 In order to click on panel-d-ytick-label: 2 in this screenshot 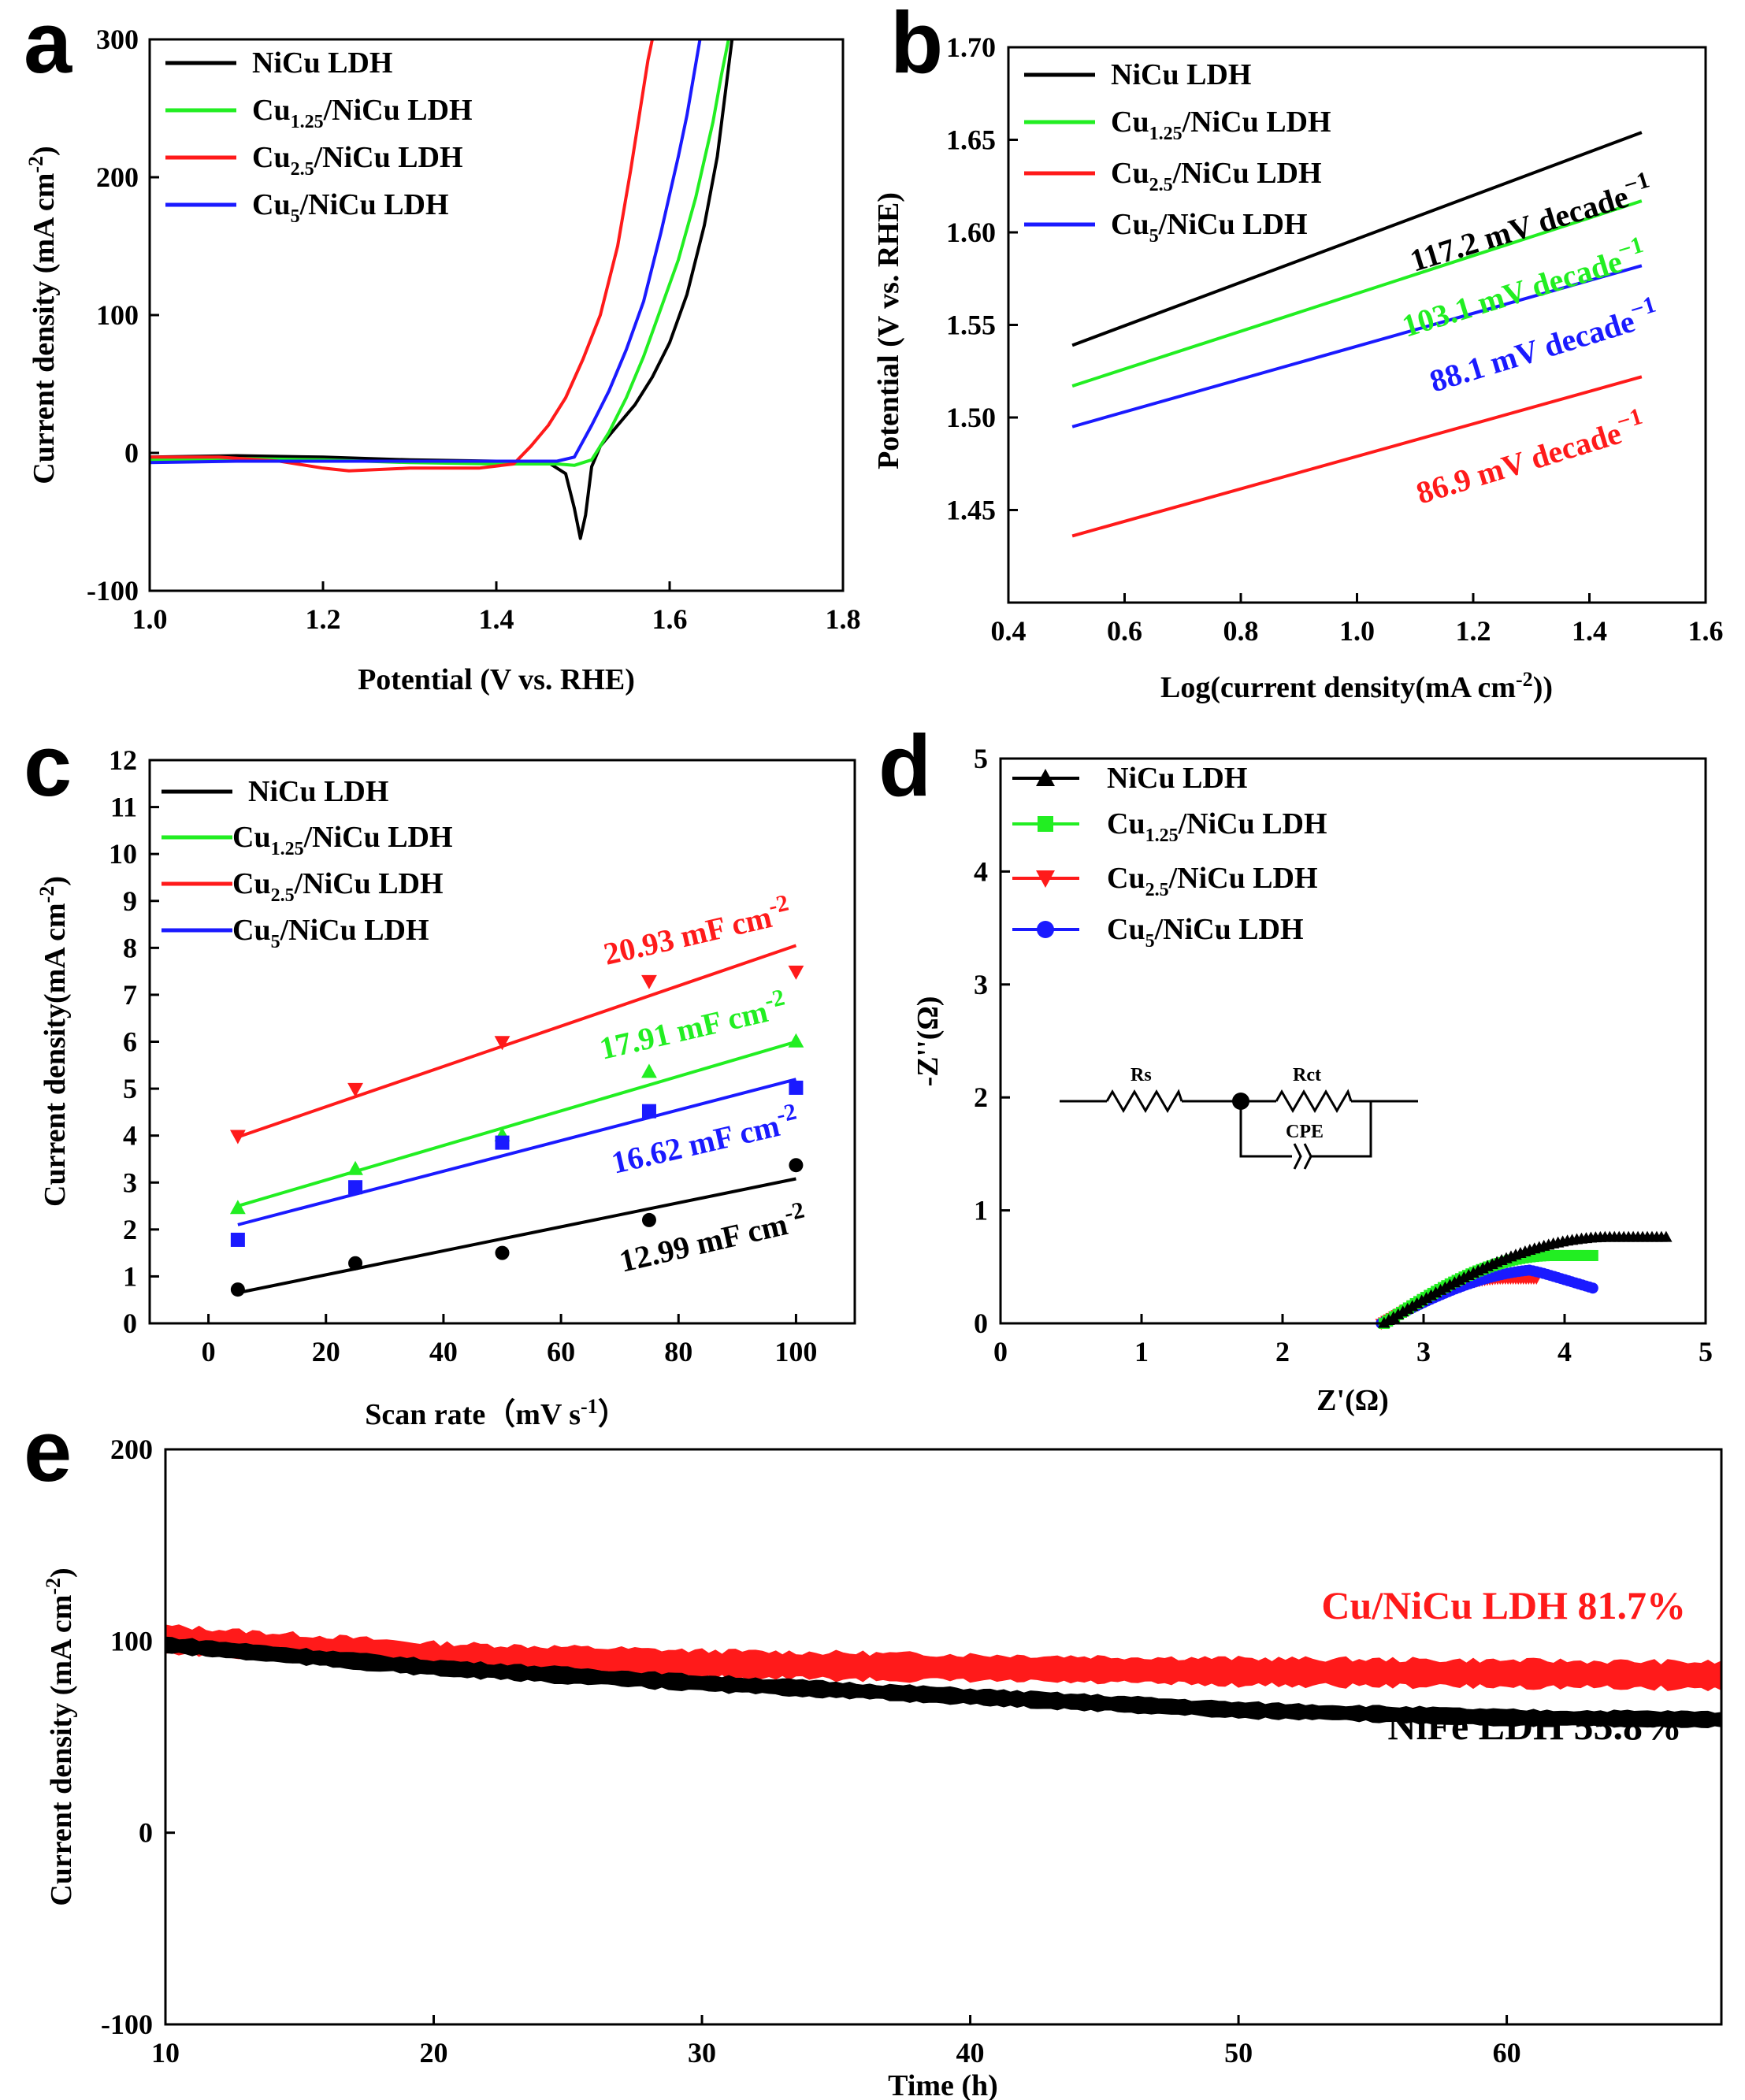, I will do `click(981, 1097)`.